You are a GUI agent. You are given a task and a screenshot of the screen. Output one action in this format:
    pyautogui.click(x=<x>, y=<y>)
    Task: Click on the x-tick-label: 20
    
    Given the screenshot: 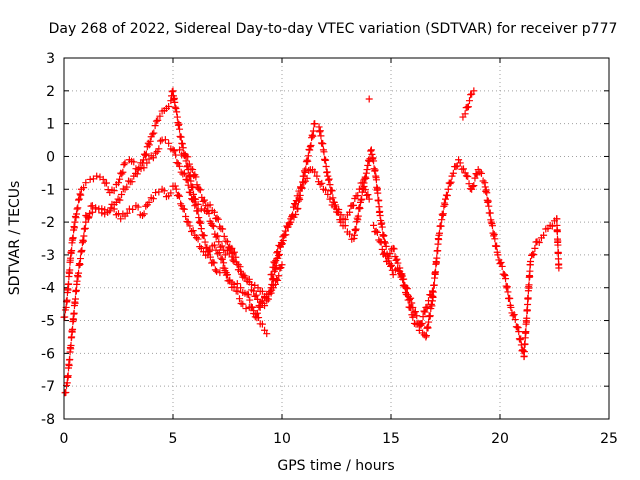 What is the action you would take?
    pyautogui.click(x=500, y=439)
    